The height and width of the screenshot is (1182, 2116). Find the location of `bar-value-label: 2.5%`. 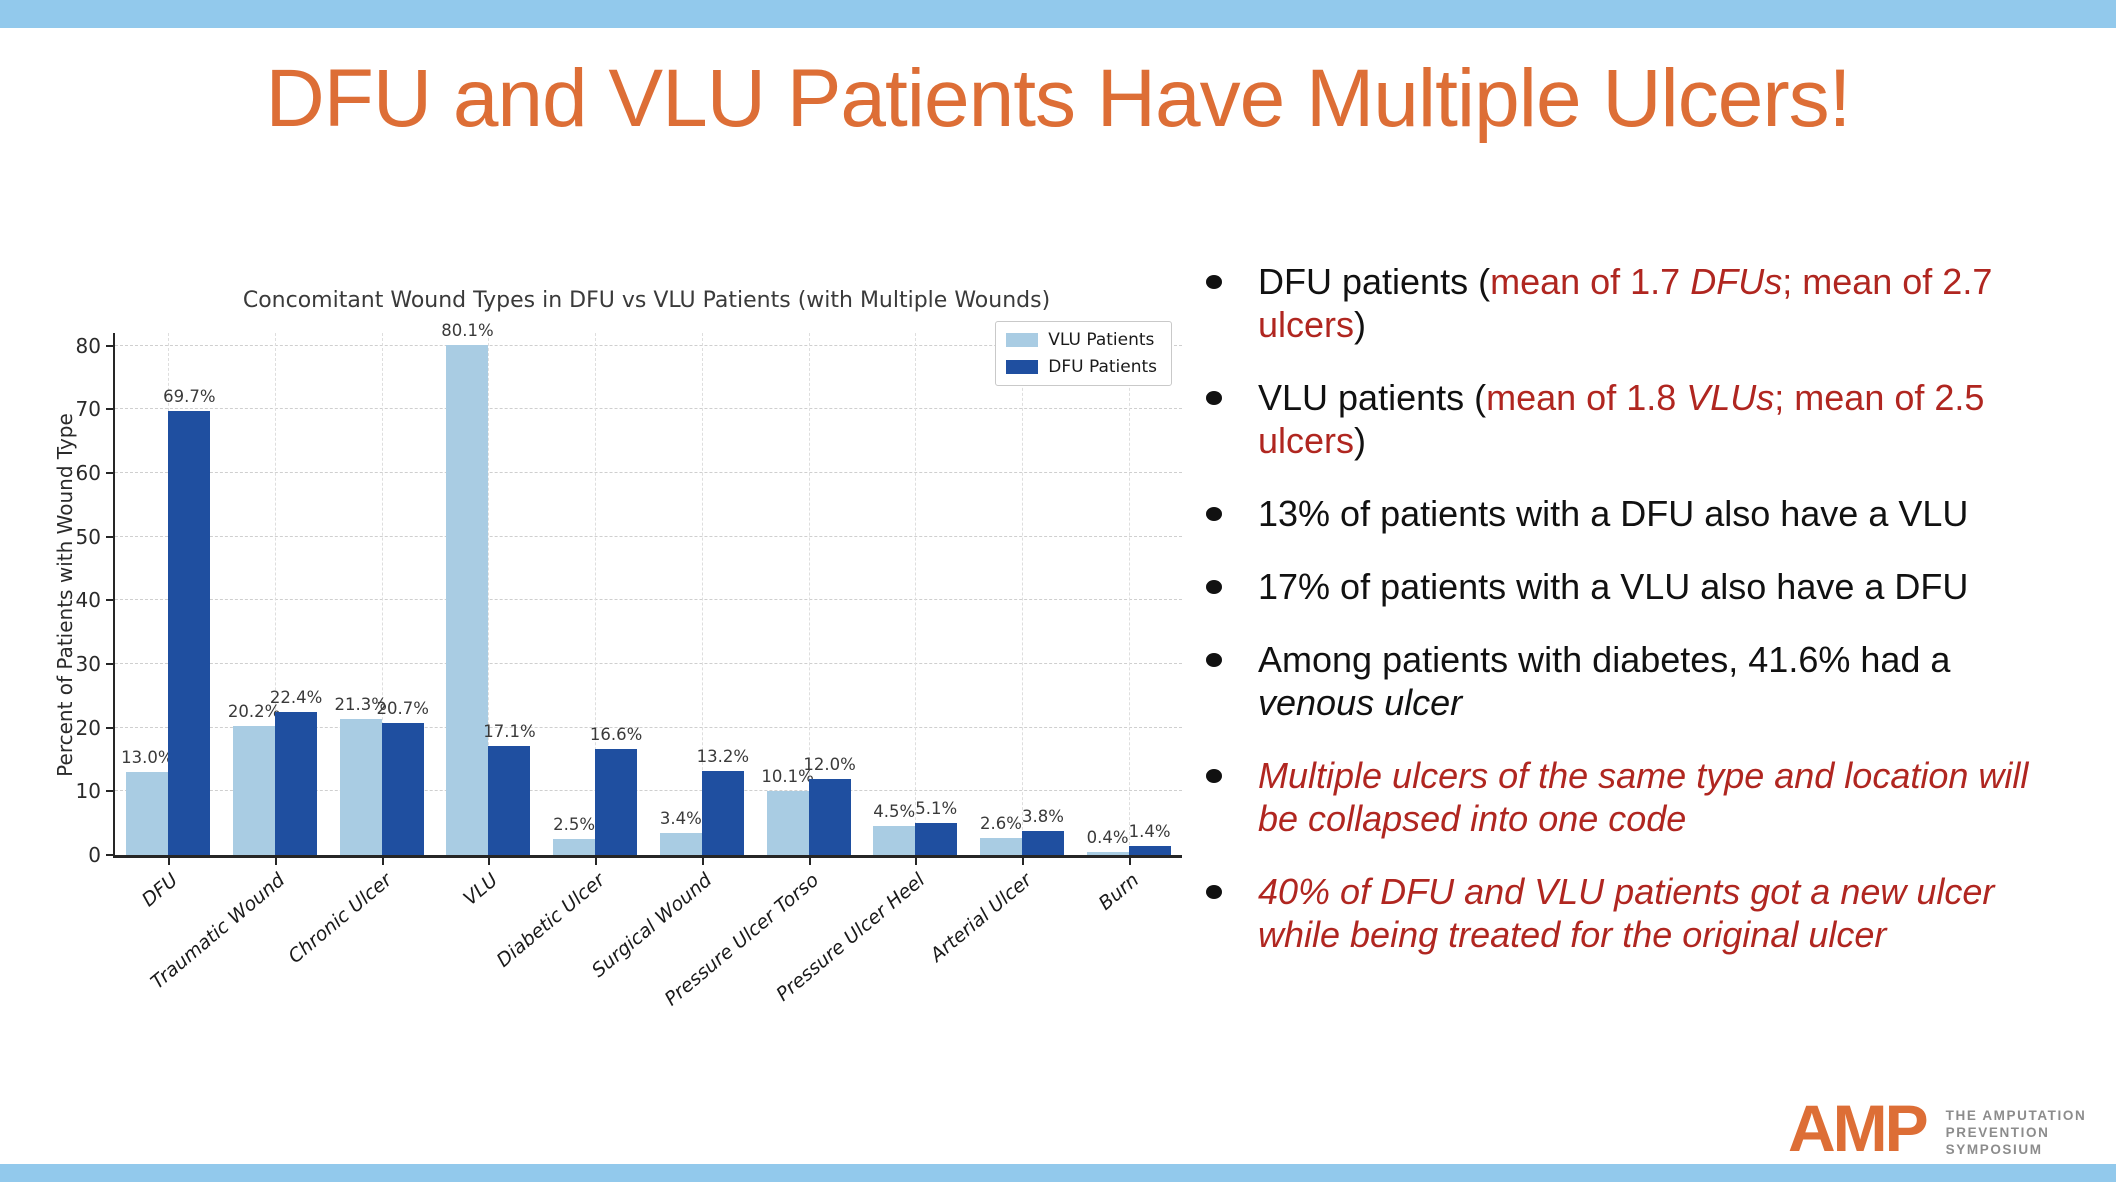

bar-value-label: 2.5% is located at coordinates (574, 825).